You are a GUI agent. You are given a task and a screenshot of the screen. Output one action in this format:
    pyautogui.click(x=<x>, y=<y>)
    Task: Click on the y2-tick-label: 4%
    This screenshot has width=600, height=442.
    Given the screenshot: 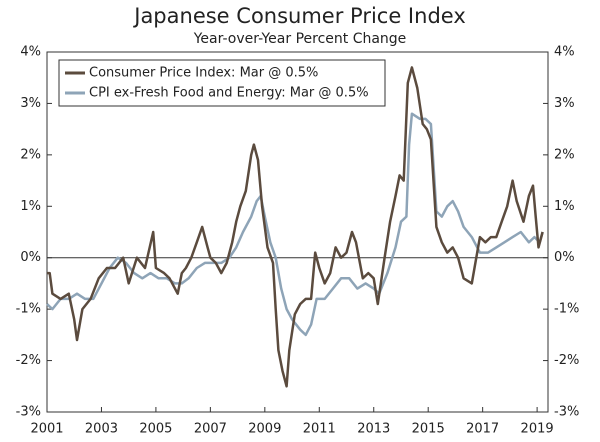 What is the action you would take?
    pyautogui.click(x=564, y=52)
    